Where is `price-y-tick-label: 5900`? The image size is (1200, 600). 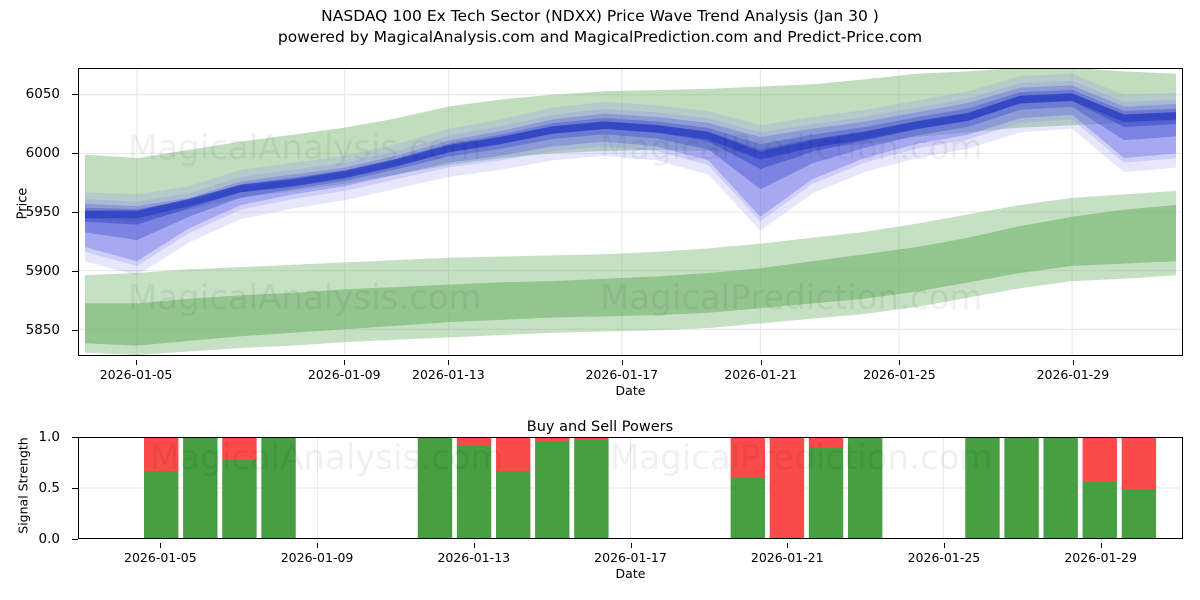 price-y-tick-label: 5900 is located at coordinates (42, 271).